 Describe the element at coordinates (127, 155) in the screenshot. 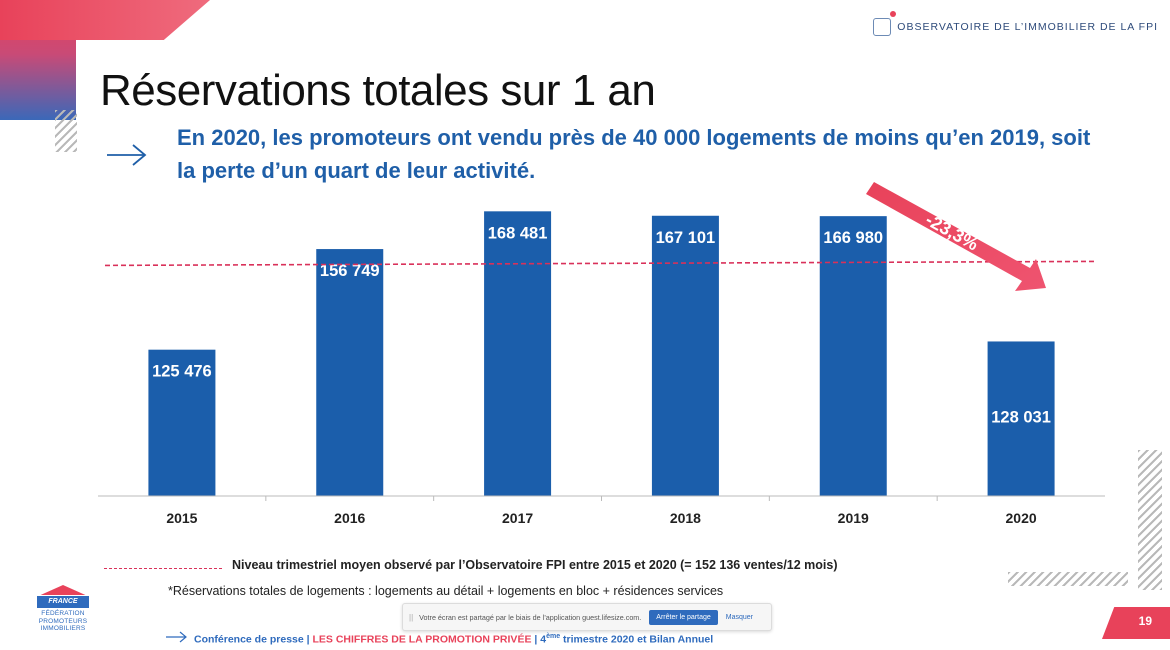

I see `arrow-right-icon` at that location.